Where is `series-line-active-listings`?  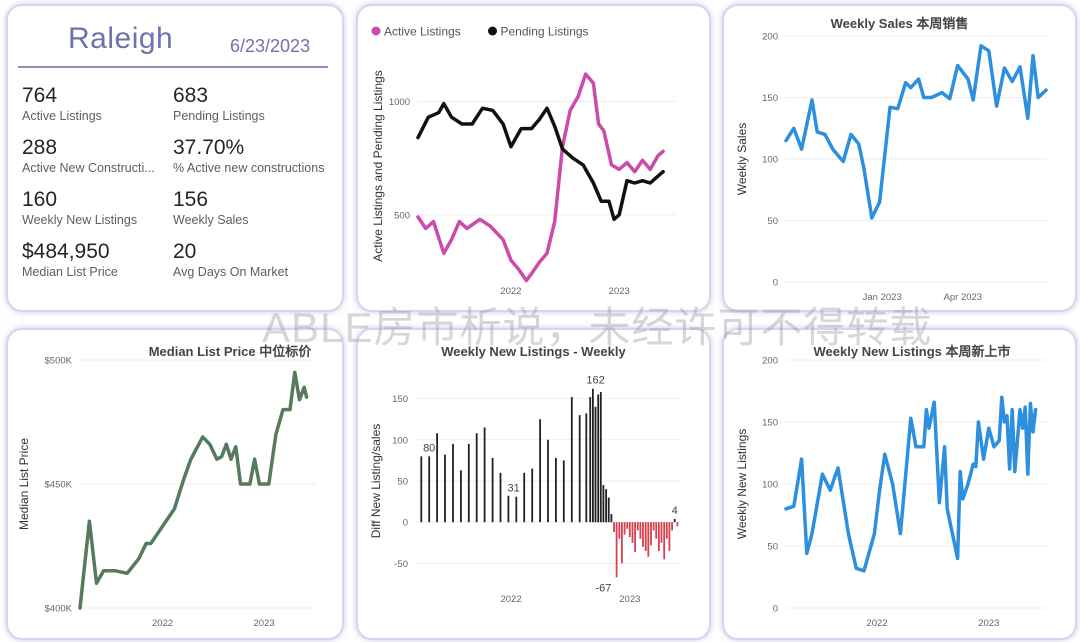 series-line-active-listings is located at coordinates (540, 177).